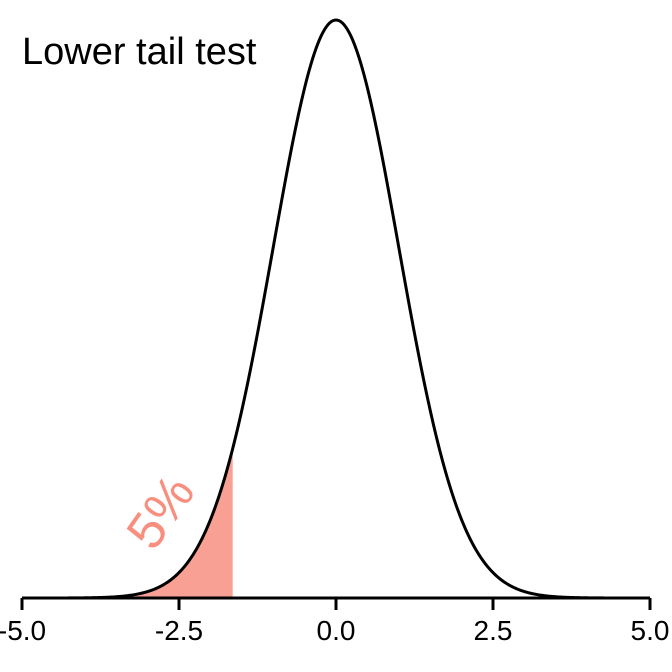 This screenshot has width=672, height=672. What do you see at coordinates (161, 512) in the screenshot?
I see `shaded-percent-label: 5%` at bounding box center [161, 512].